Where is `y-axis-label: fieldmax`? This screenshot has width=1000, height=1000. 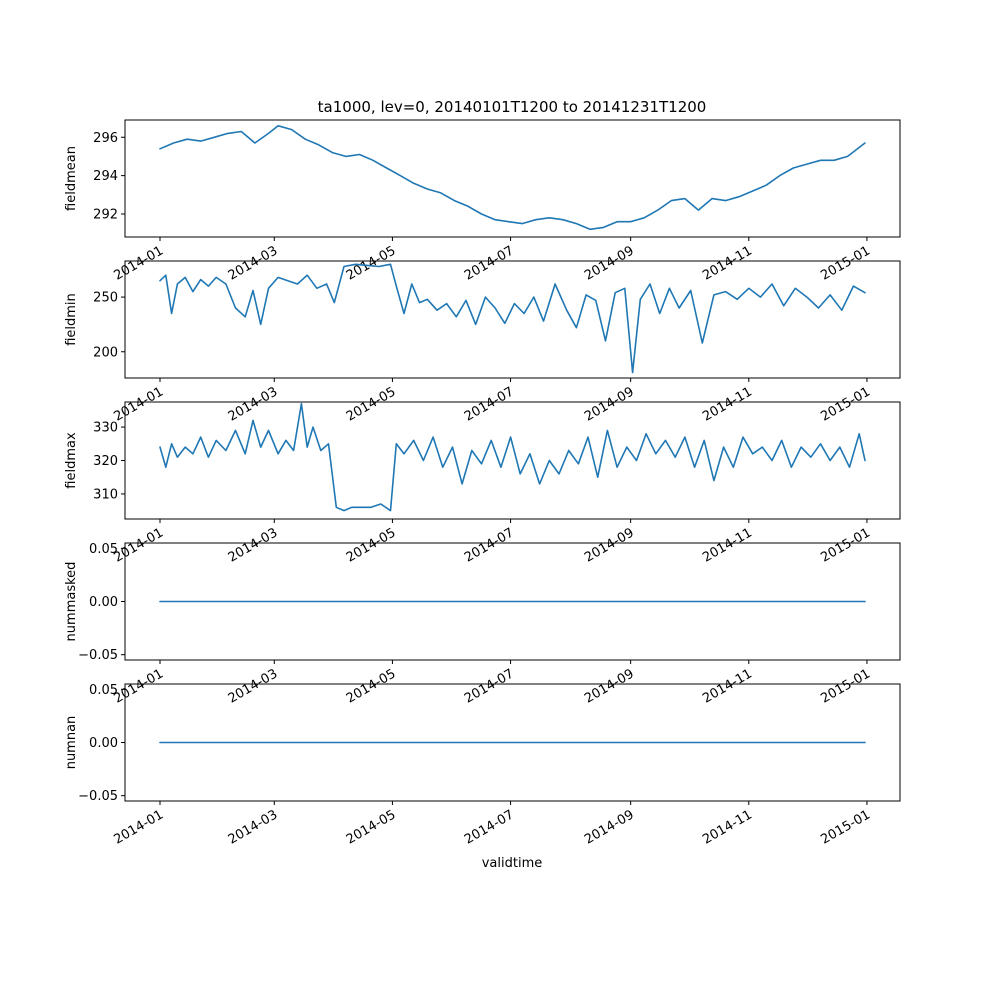 y-axis-label: fieldmax is located at coordinates (71, 460).